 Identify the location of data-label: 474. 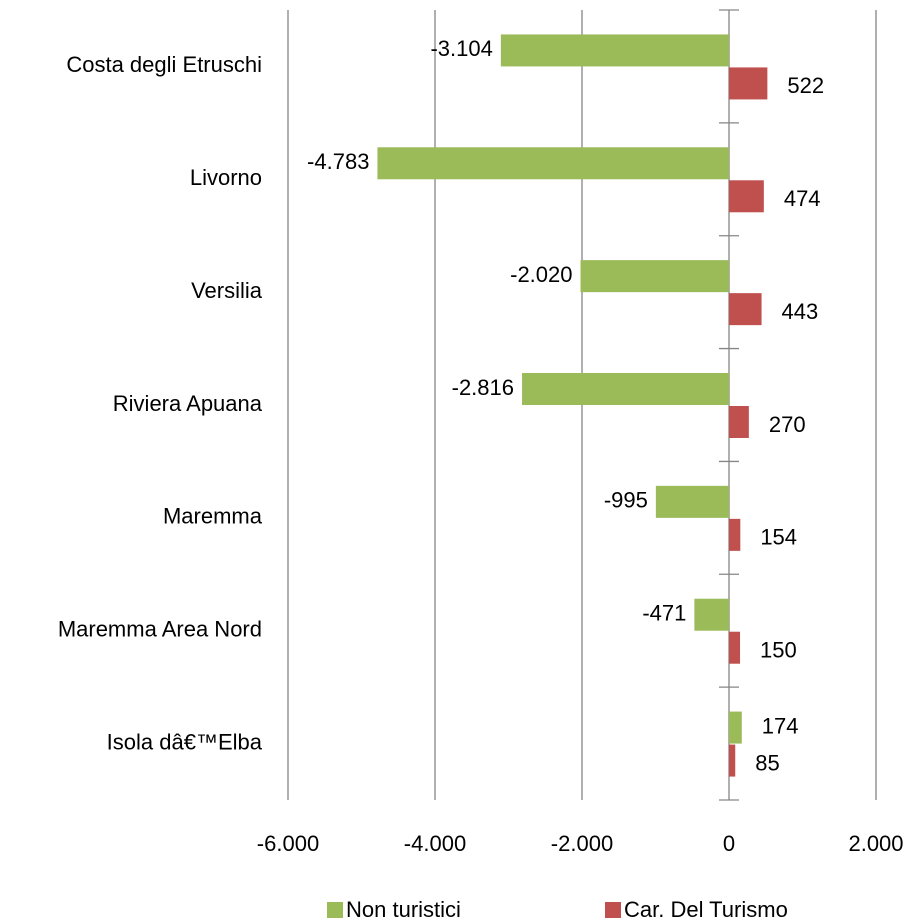
(802, 198).